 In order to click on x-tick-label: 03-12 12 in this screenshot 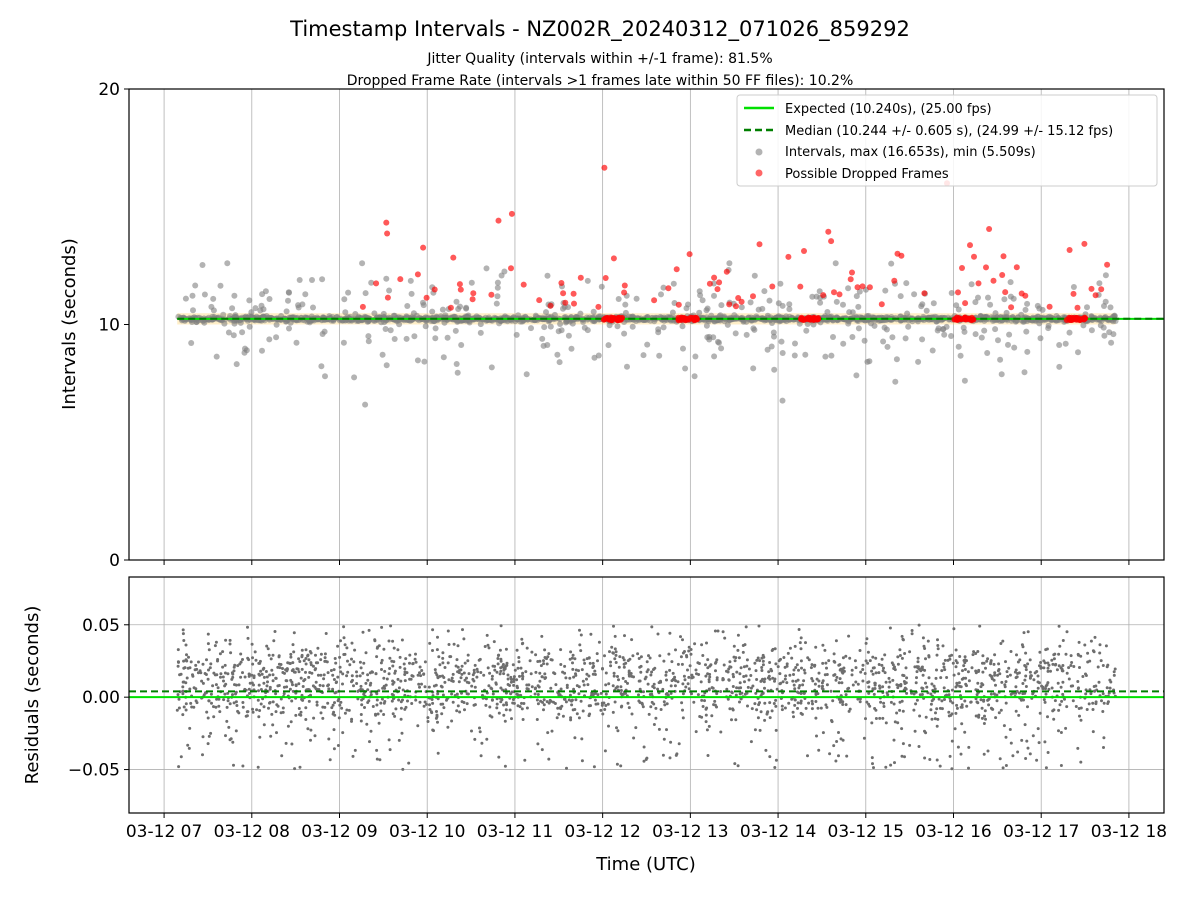, I will do `click(602, 832)`.